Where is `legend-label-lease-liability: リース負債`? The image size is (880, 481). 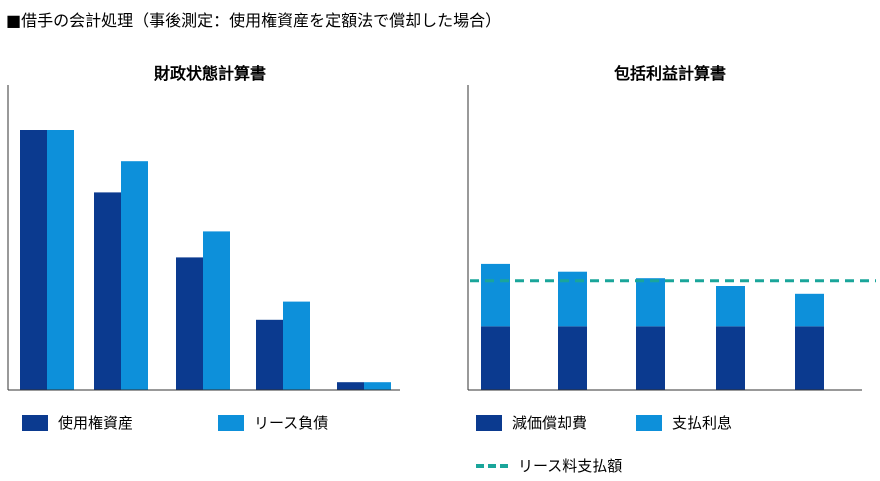 legend-label-lease-liability: リース負債 is located at coordinates (291, 423).